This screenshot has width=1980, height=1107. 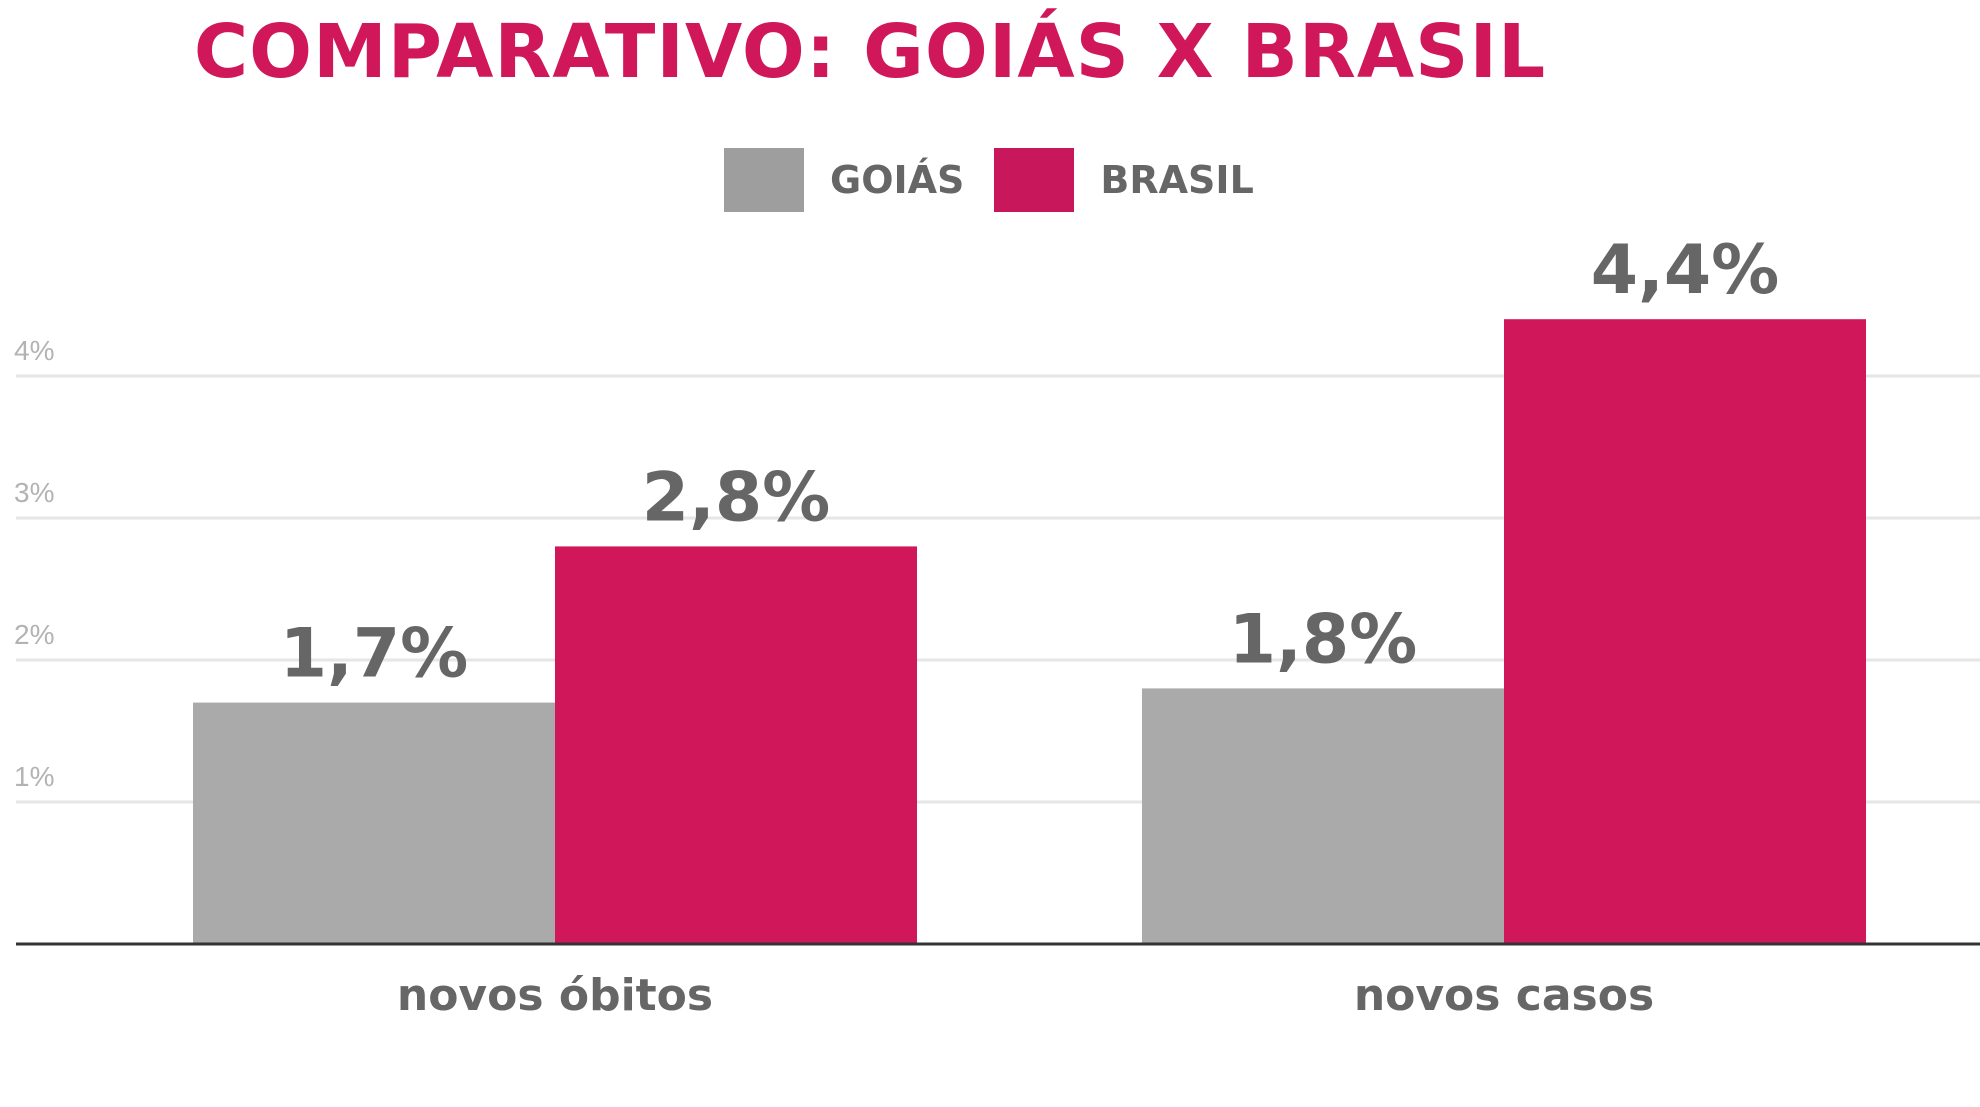 I want to click on y-tick-label: 3%, so click(x=34, y=492).